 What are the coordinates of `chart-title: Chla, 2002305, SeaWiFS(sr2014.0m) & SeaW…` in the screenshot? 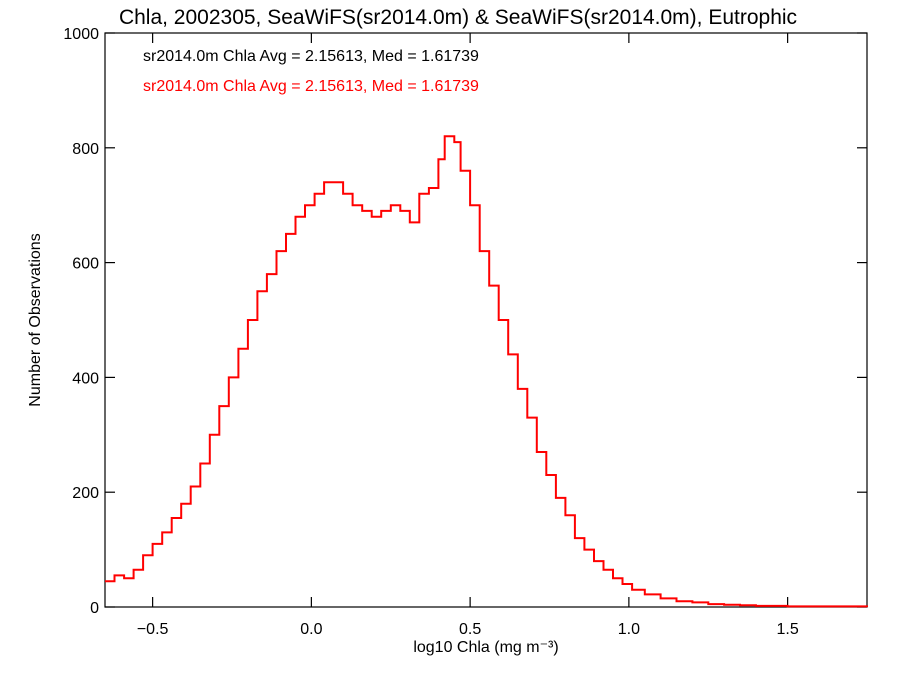 It's located at (458, 17).